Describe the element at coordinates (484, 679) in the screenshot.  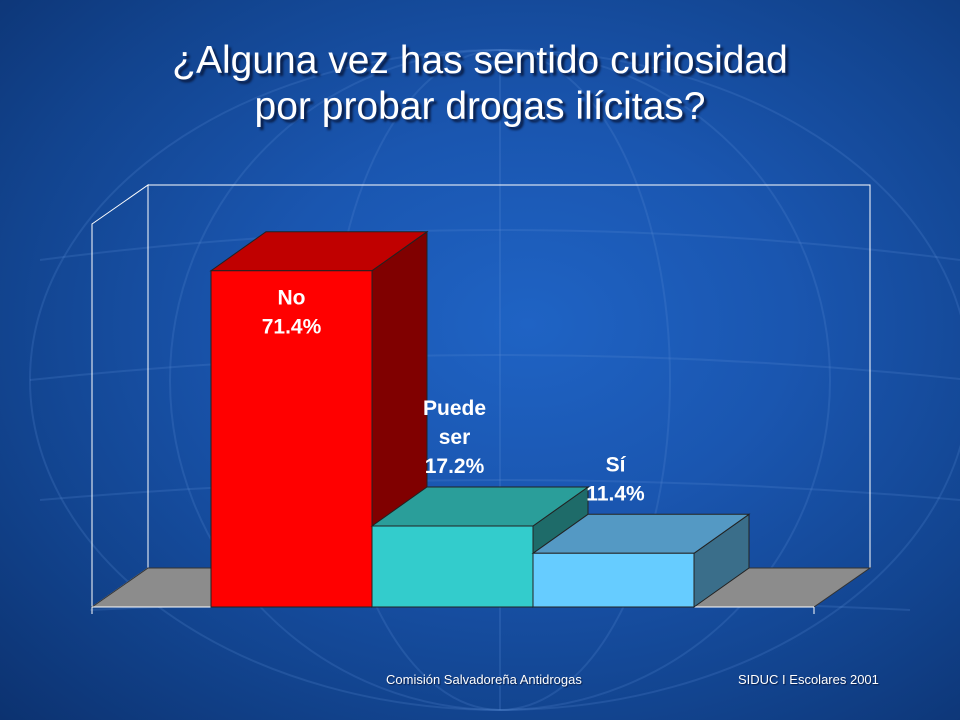
I see `footer-source: Comisión Salvadoreña Antidrogas` at that location.